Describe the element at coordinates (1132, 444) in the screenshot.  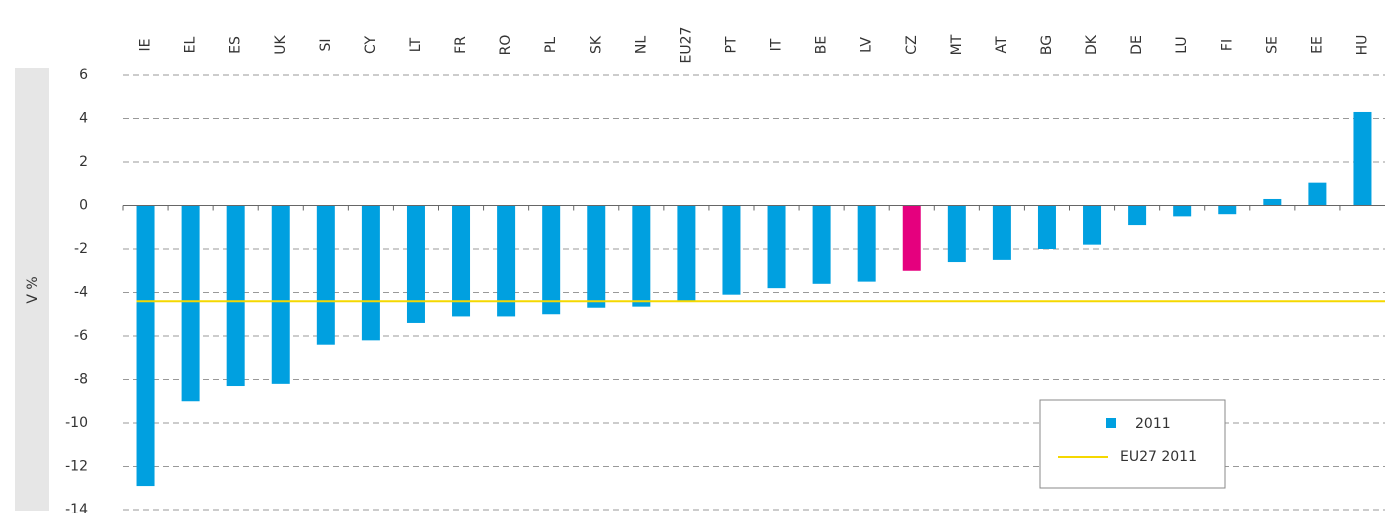
I see `legend-box` at that location.